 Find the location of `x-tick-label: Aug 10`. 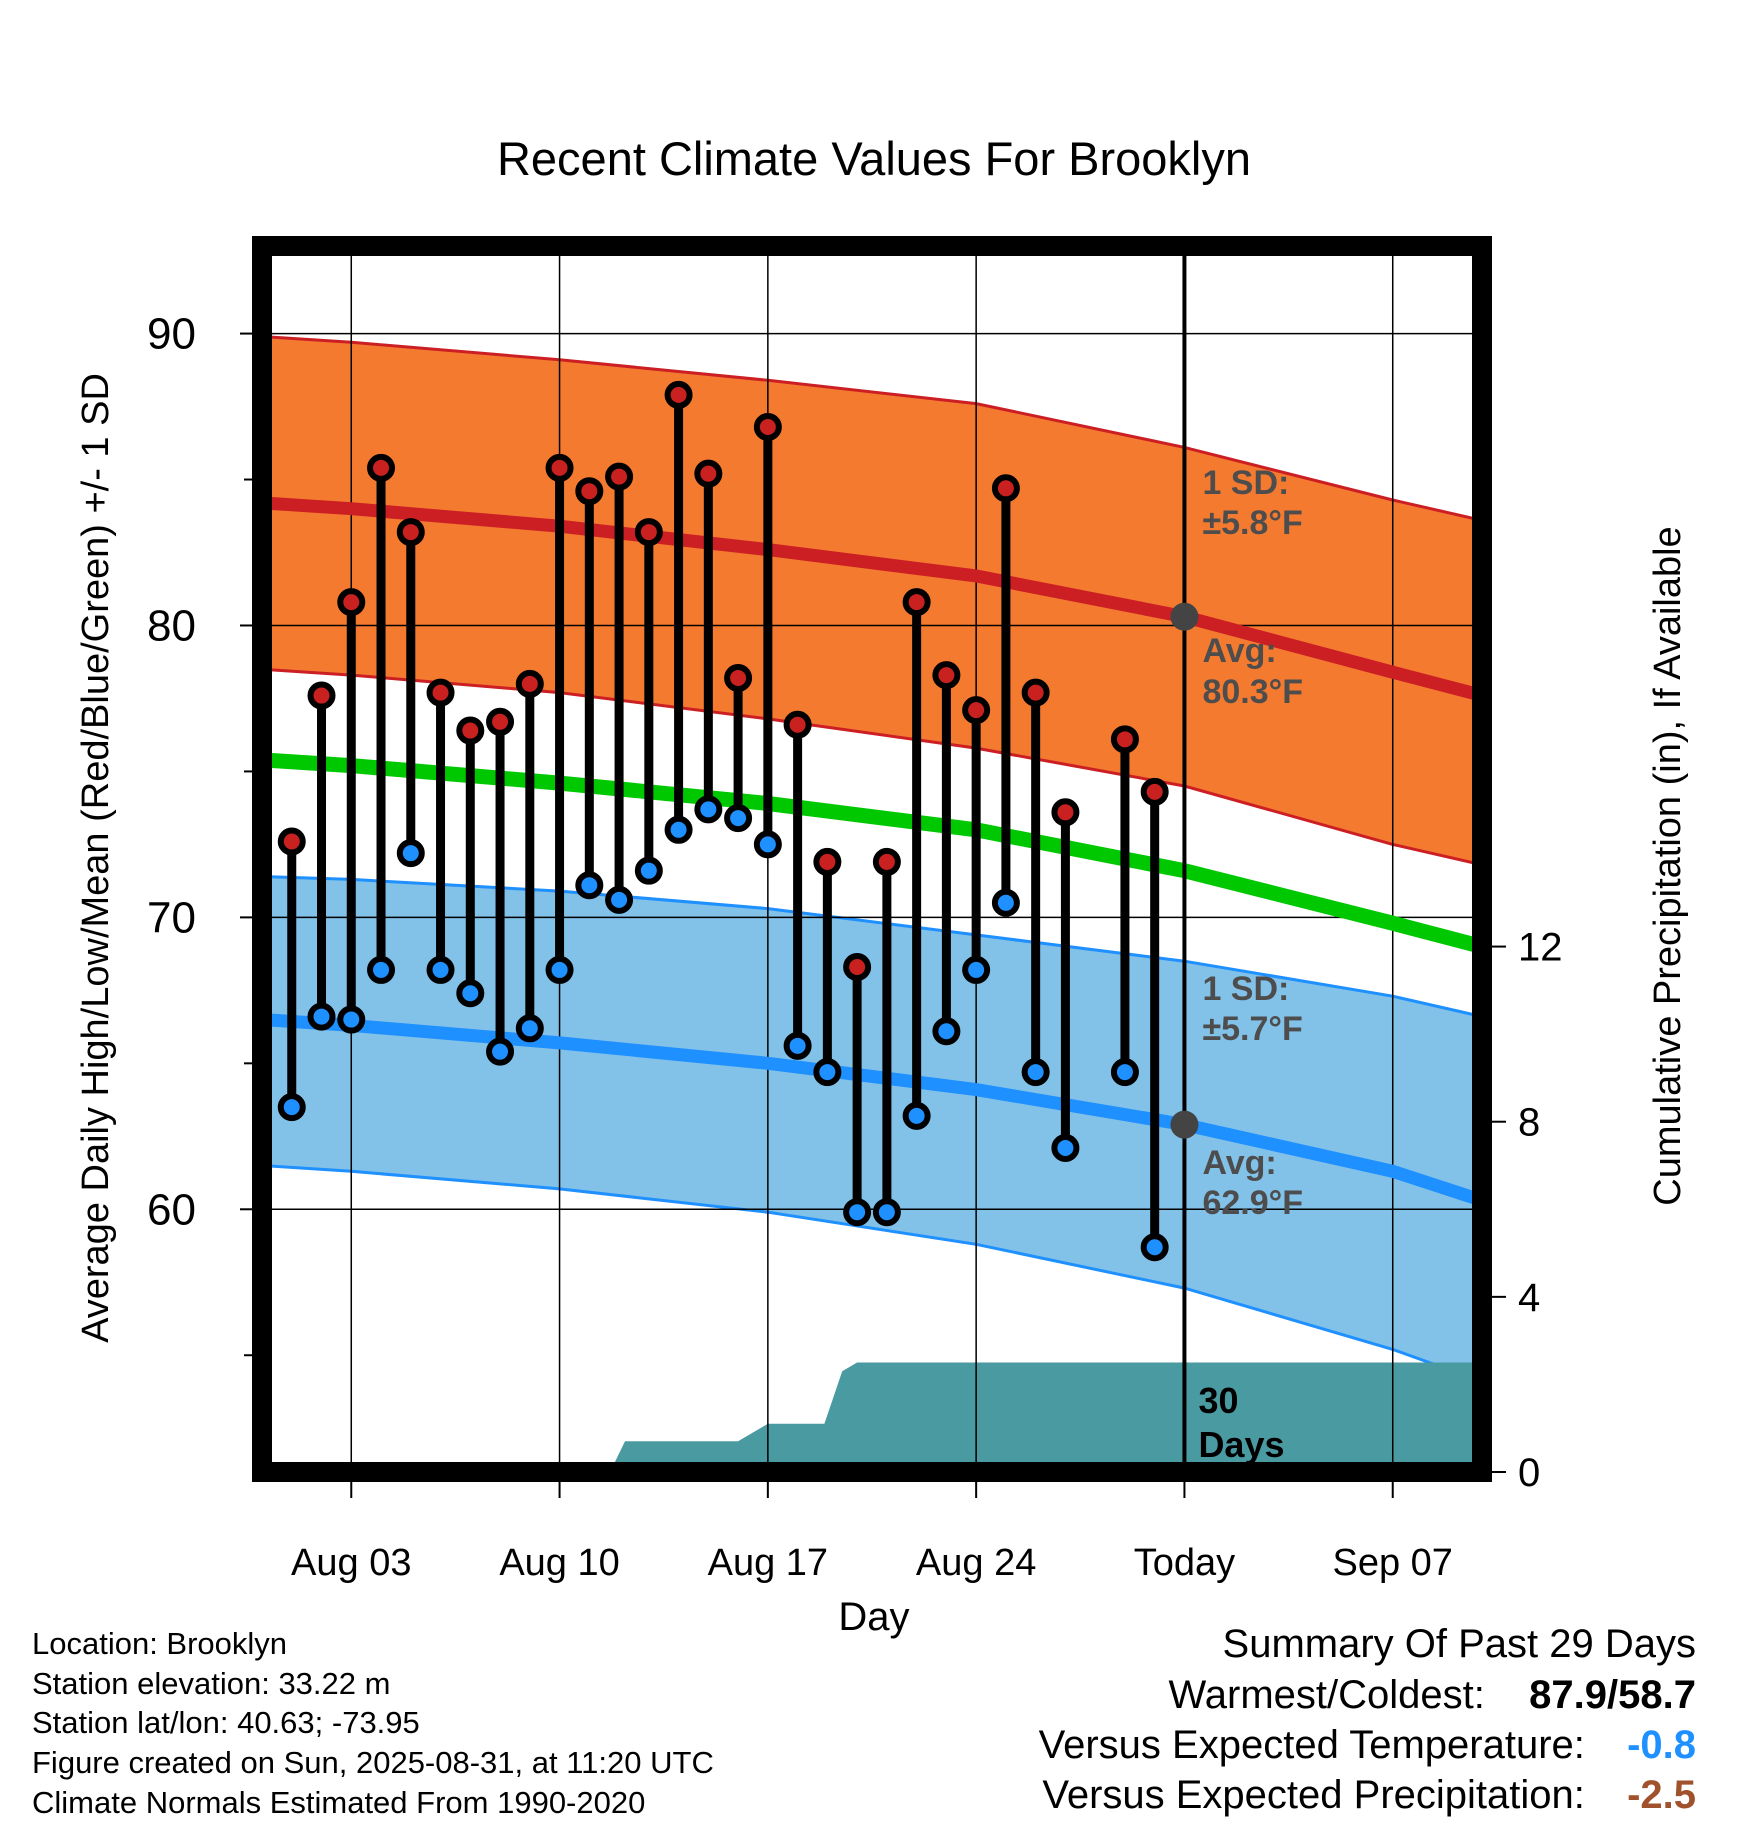

x-tick-label: Aug 10 is located at coordinates (559, 1563).